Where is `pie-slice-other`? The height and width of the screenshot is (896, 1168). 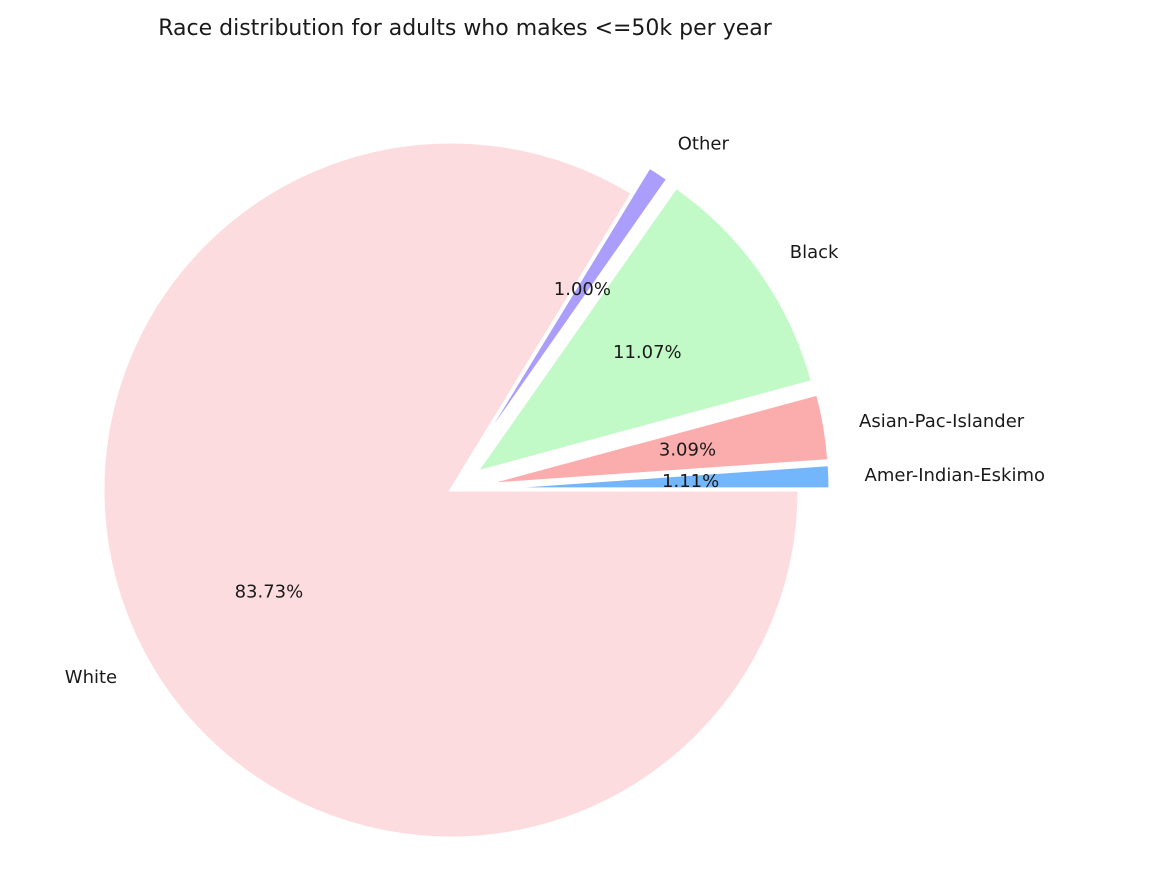 pie-slice-other is located at coordinates (568, 315).